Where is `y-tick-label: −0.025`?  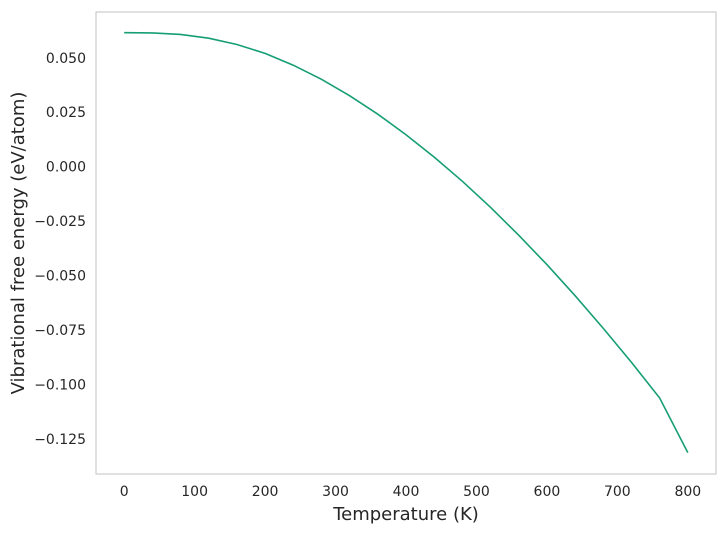 y-tick-label: −0.025 is located at coordinates (60, 222).